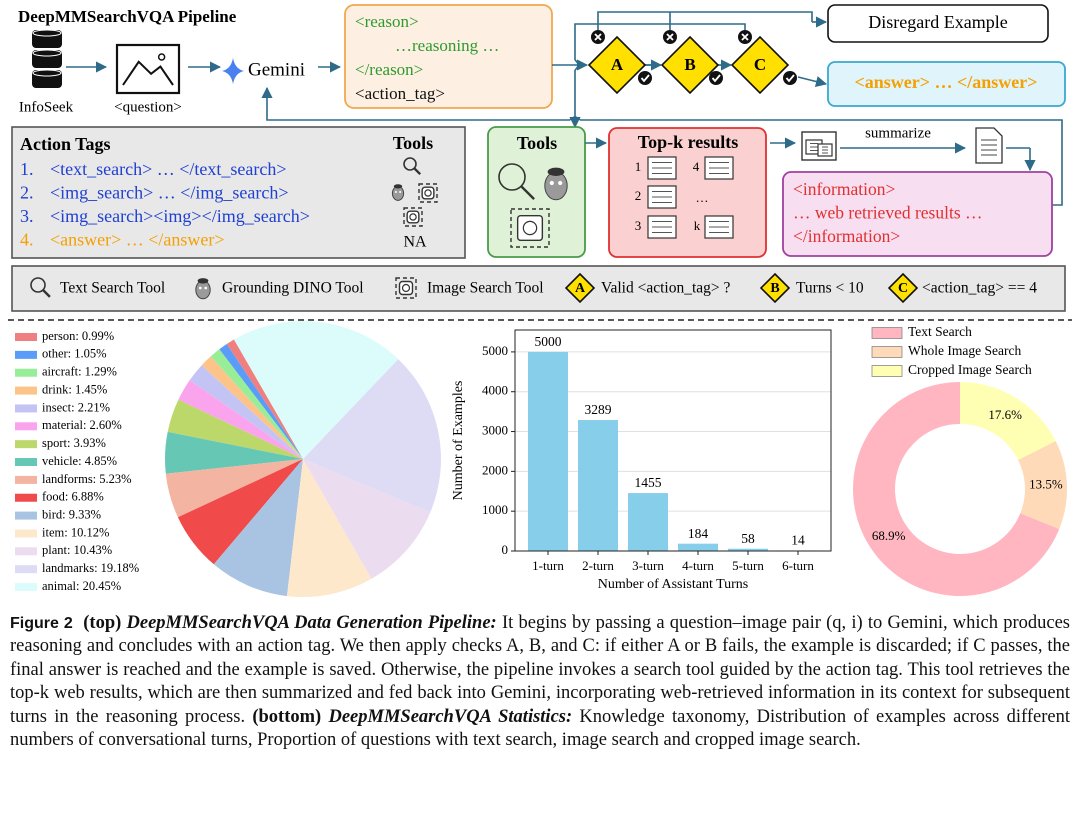  I want to click on rank-label: 2, so click(638, 195).